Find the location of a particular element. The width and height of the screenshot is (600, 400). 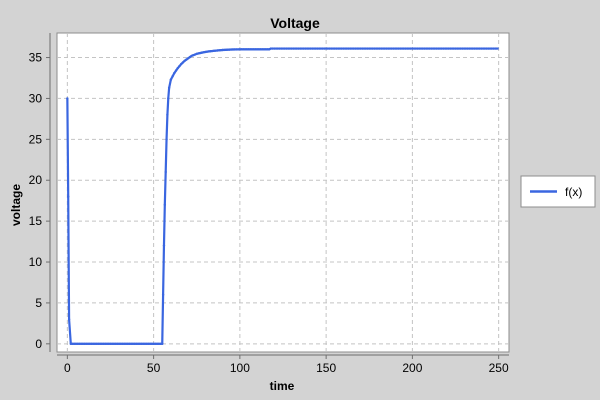

y-axis-label: voltage is located at coordinates (16, 205).